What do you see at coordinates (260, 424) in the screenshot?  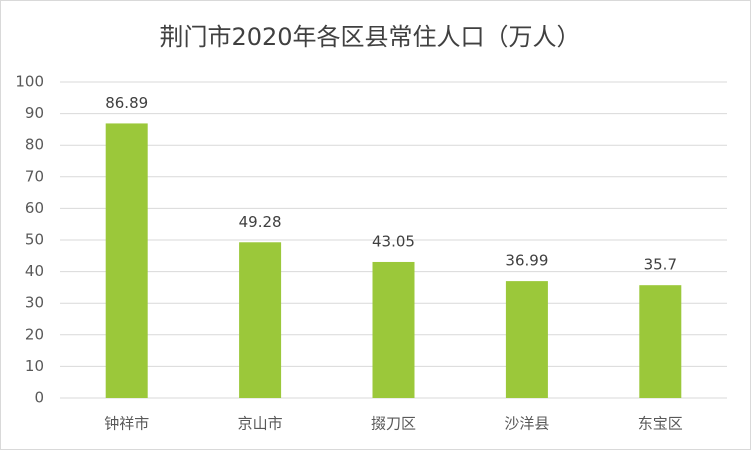 I see `x-tick-label: 京山市` at bounding box center [260, 424].